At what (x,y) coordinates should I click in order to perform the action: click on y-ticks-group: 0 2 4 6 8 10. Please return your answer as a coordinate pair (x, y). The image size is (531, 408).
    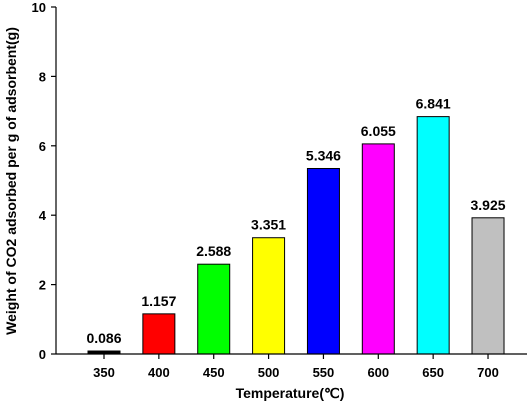
    Looking at the image, I should click on (44, 181).